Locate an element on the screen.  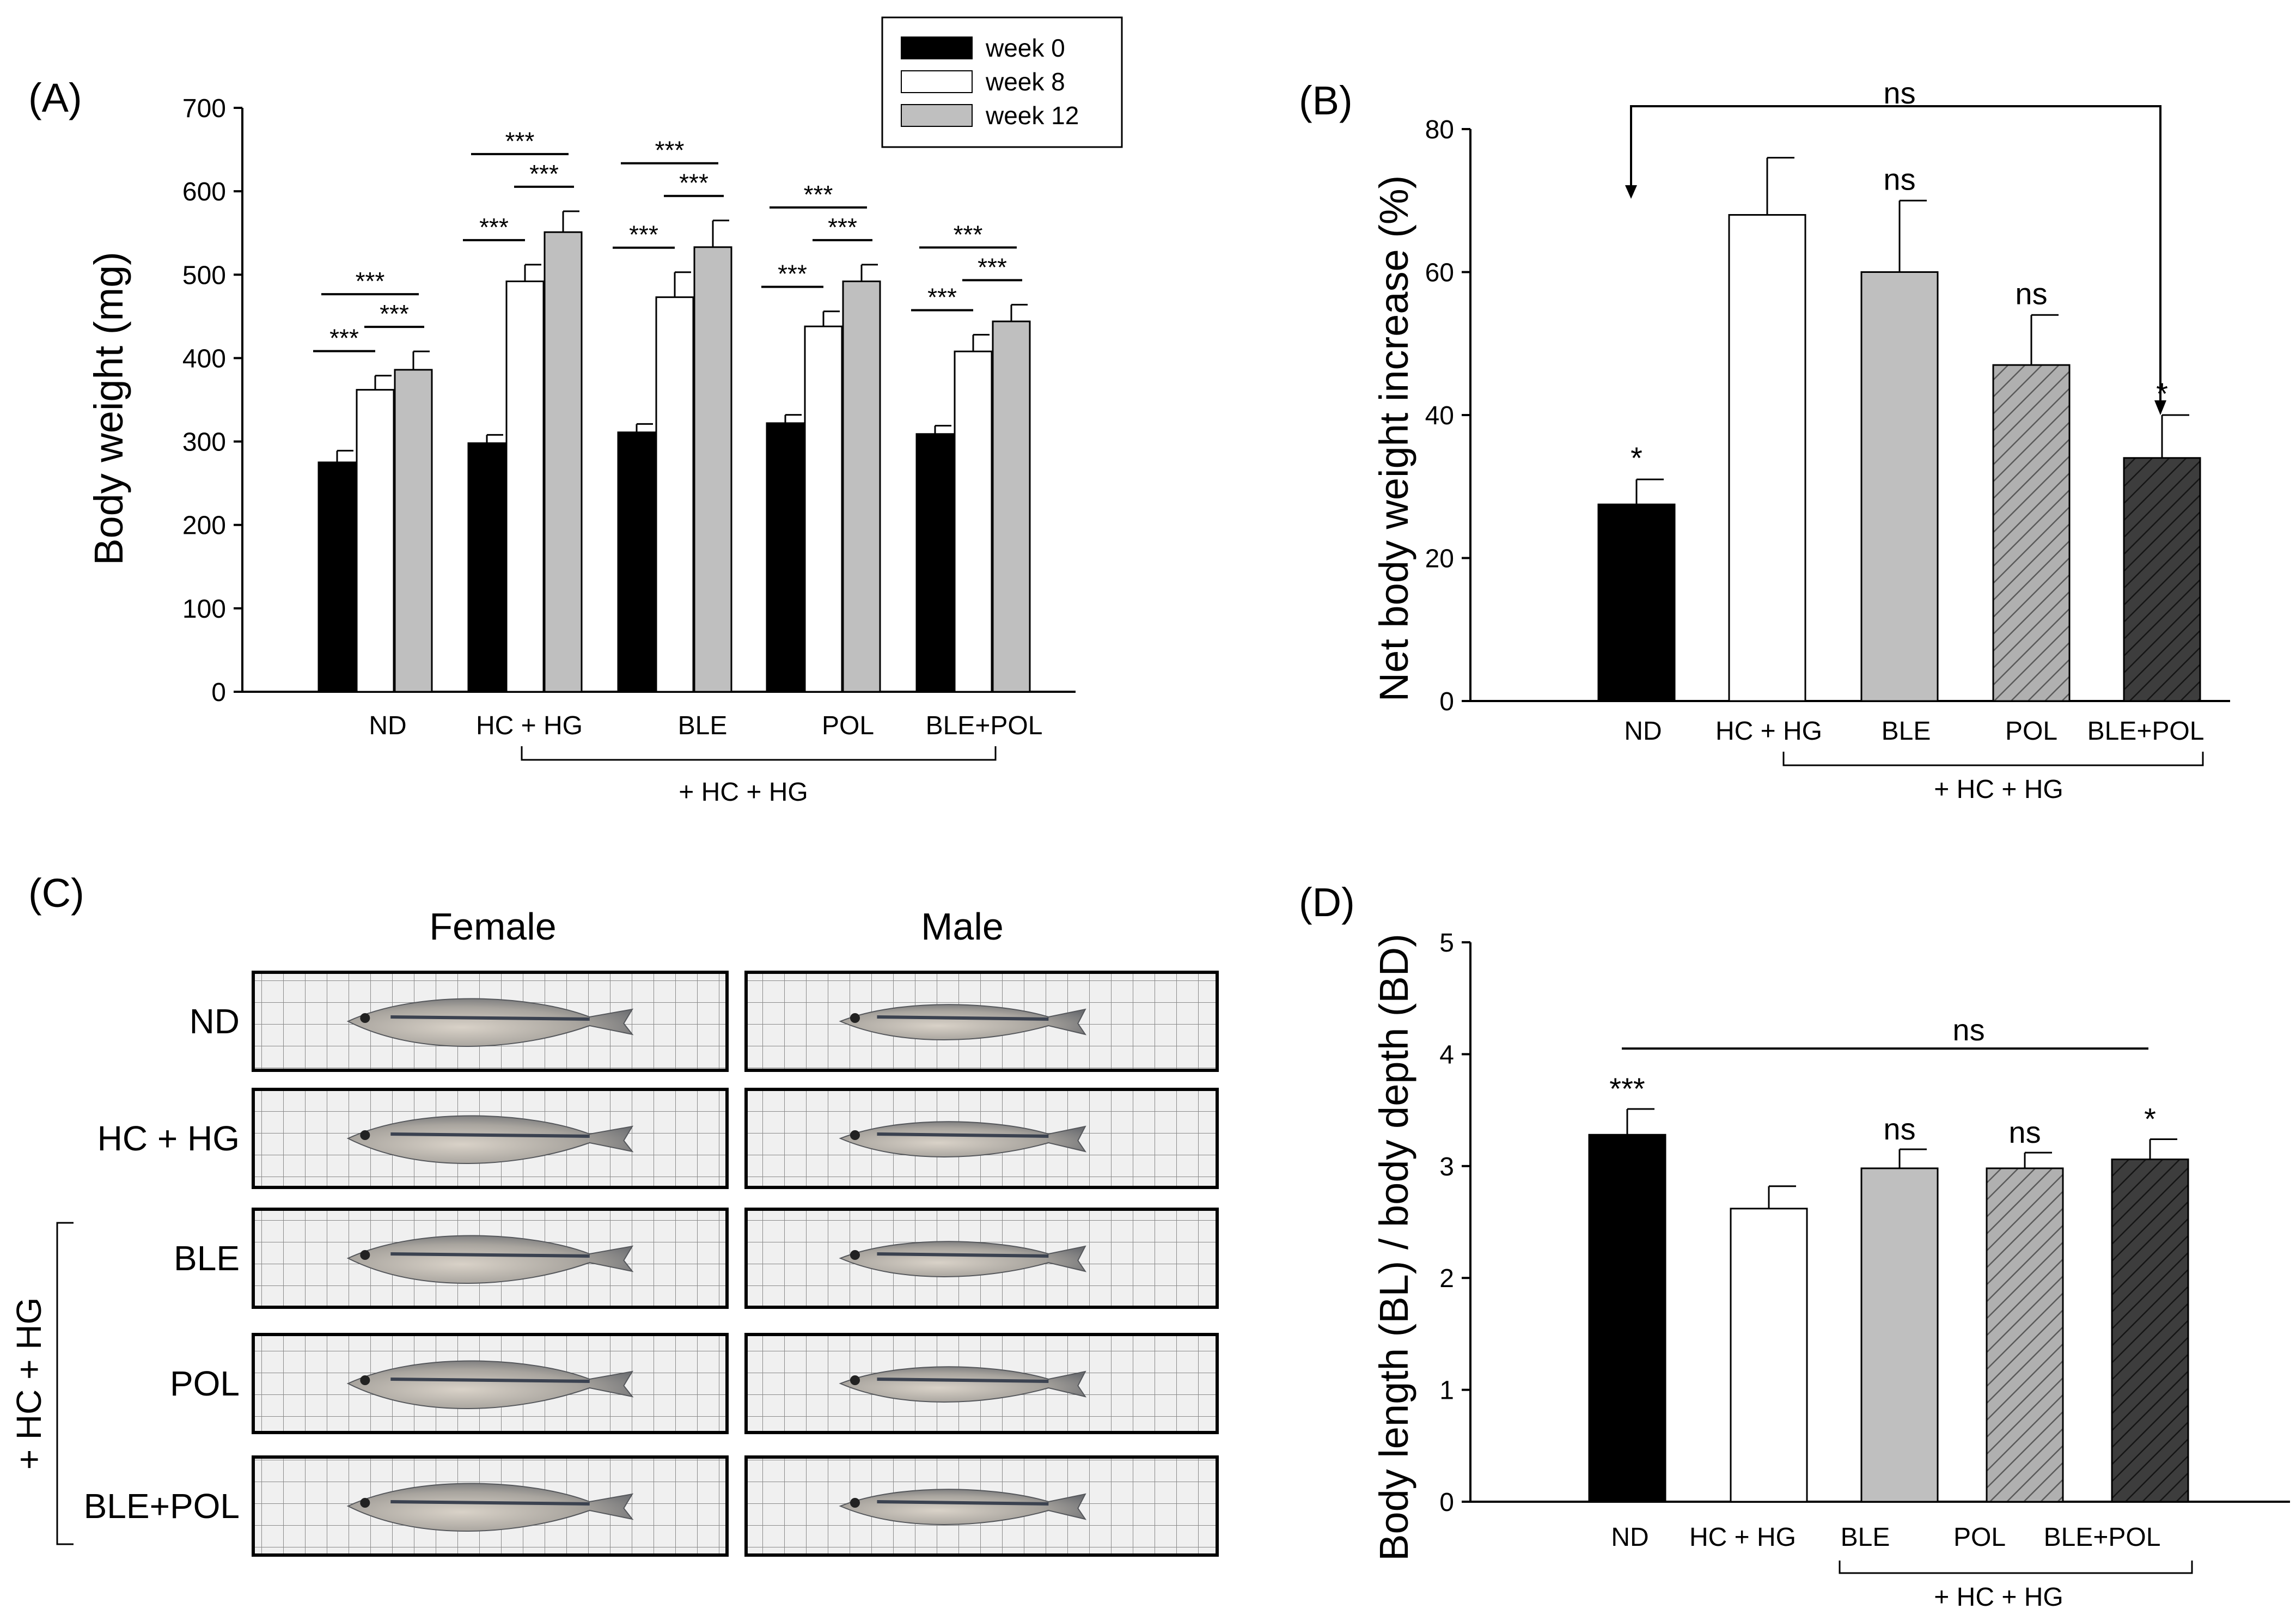
y-tick-label: 300 is located at coordinates (204, 442).